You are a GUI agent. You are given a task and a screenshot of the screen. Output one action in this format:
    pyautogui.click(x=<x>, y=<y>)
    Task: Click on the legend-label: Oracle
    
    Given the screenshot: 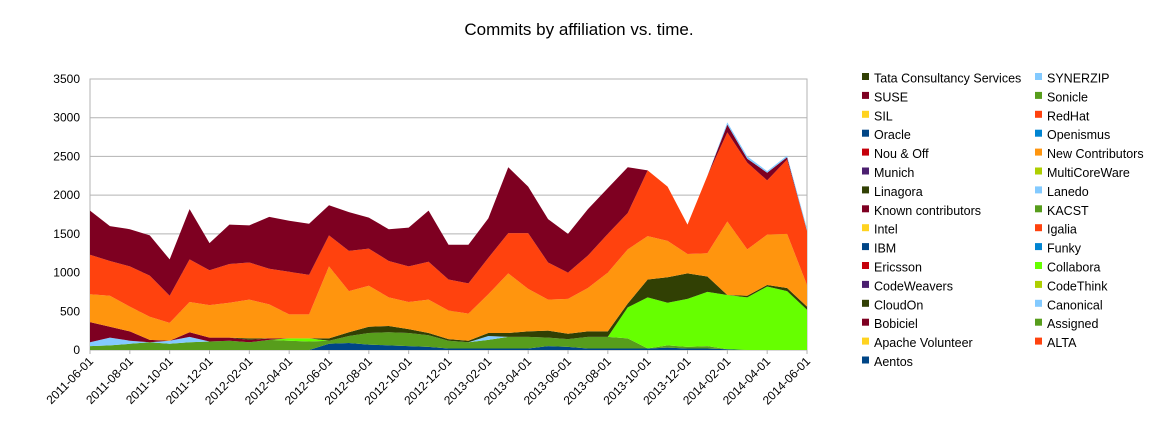 What is the action you would take?
    pyautogui.click(x=892, y=135)
    